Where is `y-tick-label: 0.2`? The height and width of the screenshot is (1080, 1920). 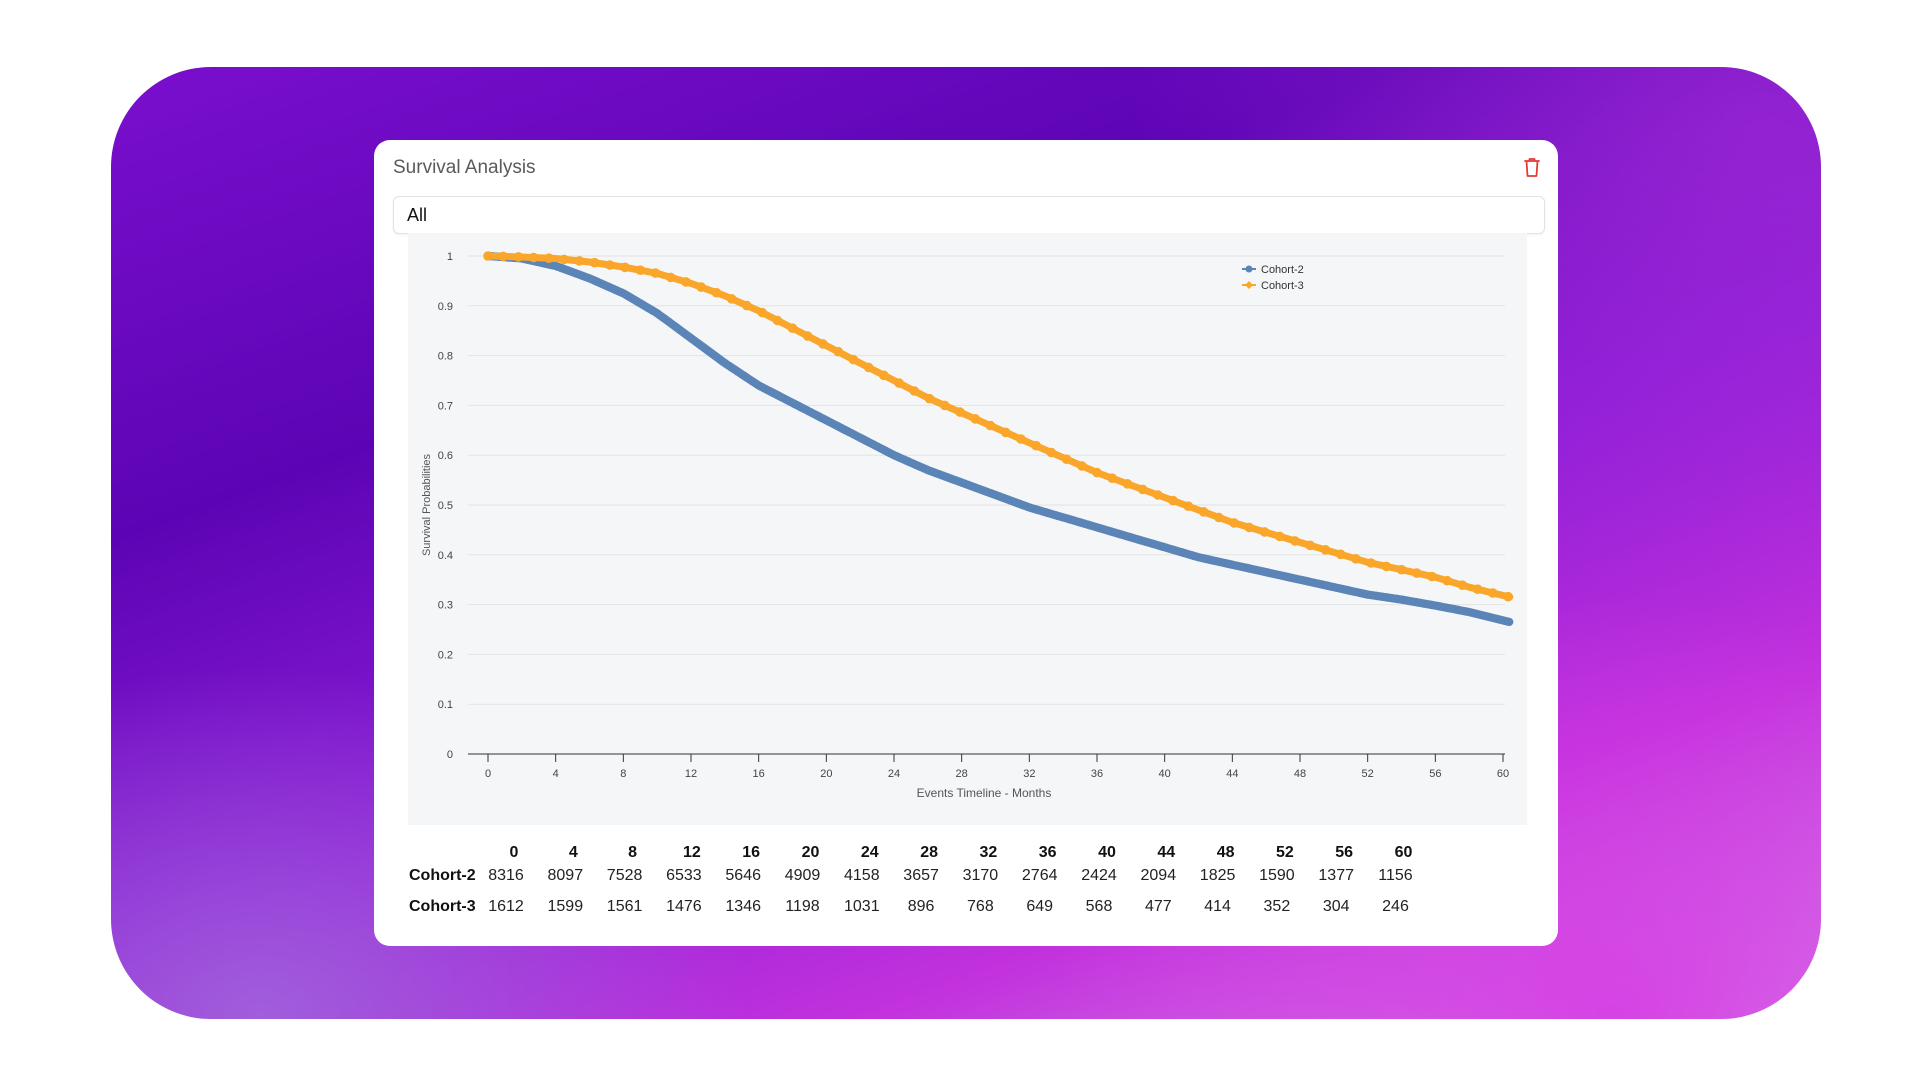 y-tick-label: 0.2 is located at coordinates (445, 655).